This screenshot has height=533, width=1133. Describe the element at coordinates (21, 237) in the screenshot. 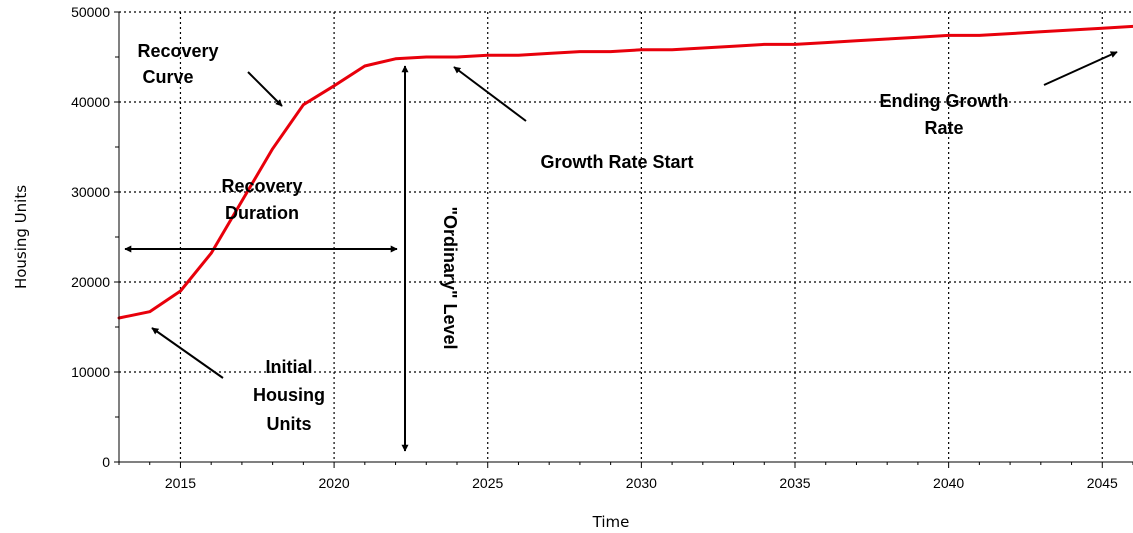

I see `y-axis-title: Housing Units` at that location.